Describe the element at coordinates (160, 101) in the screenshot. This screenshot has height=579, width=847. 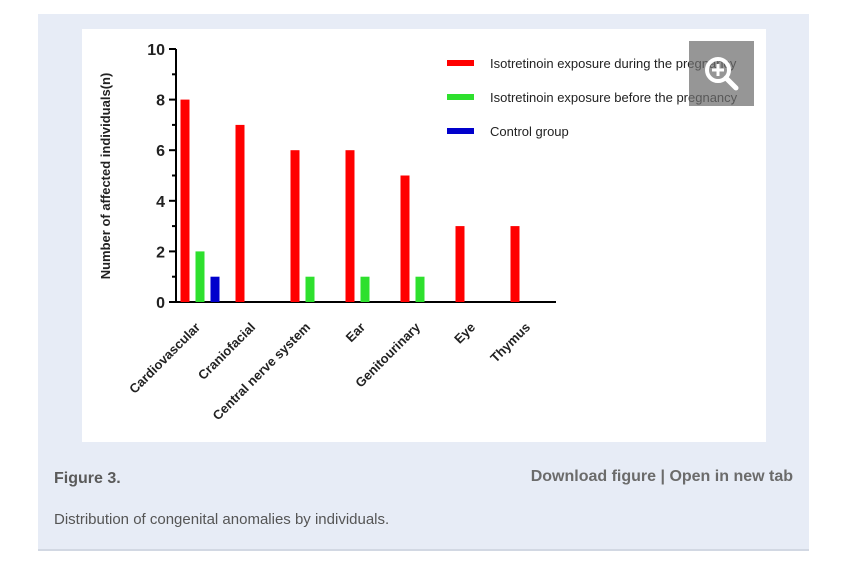
I see `y-tick-label: 8` at that location.